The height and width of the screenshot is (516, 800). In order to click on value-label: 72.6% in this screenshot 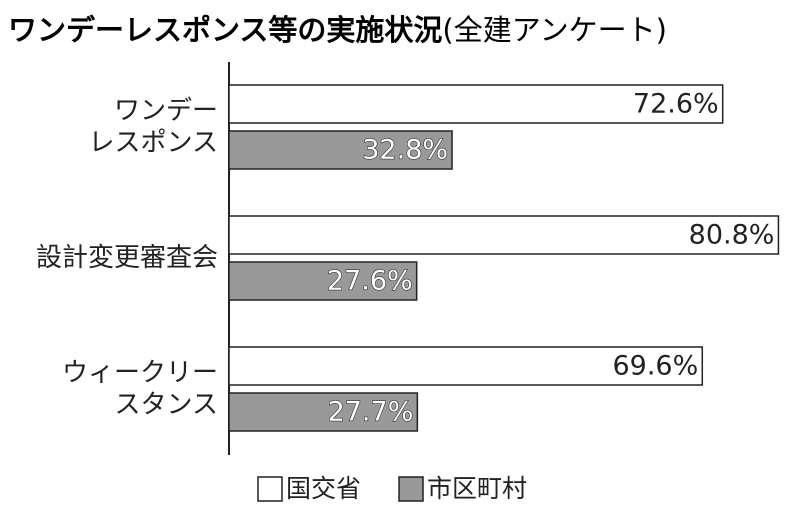, I will do `click(676, 104)`.